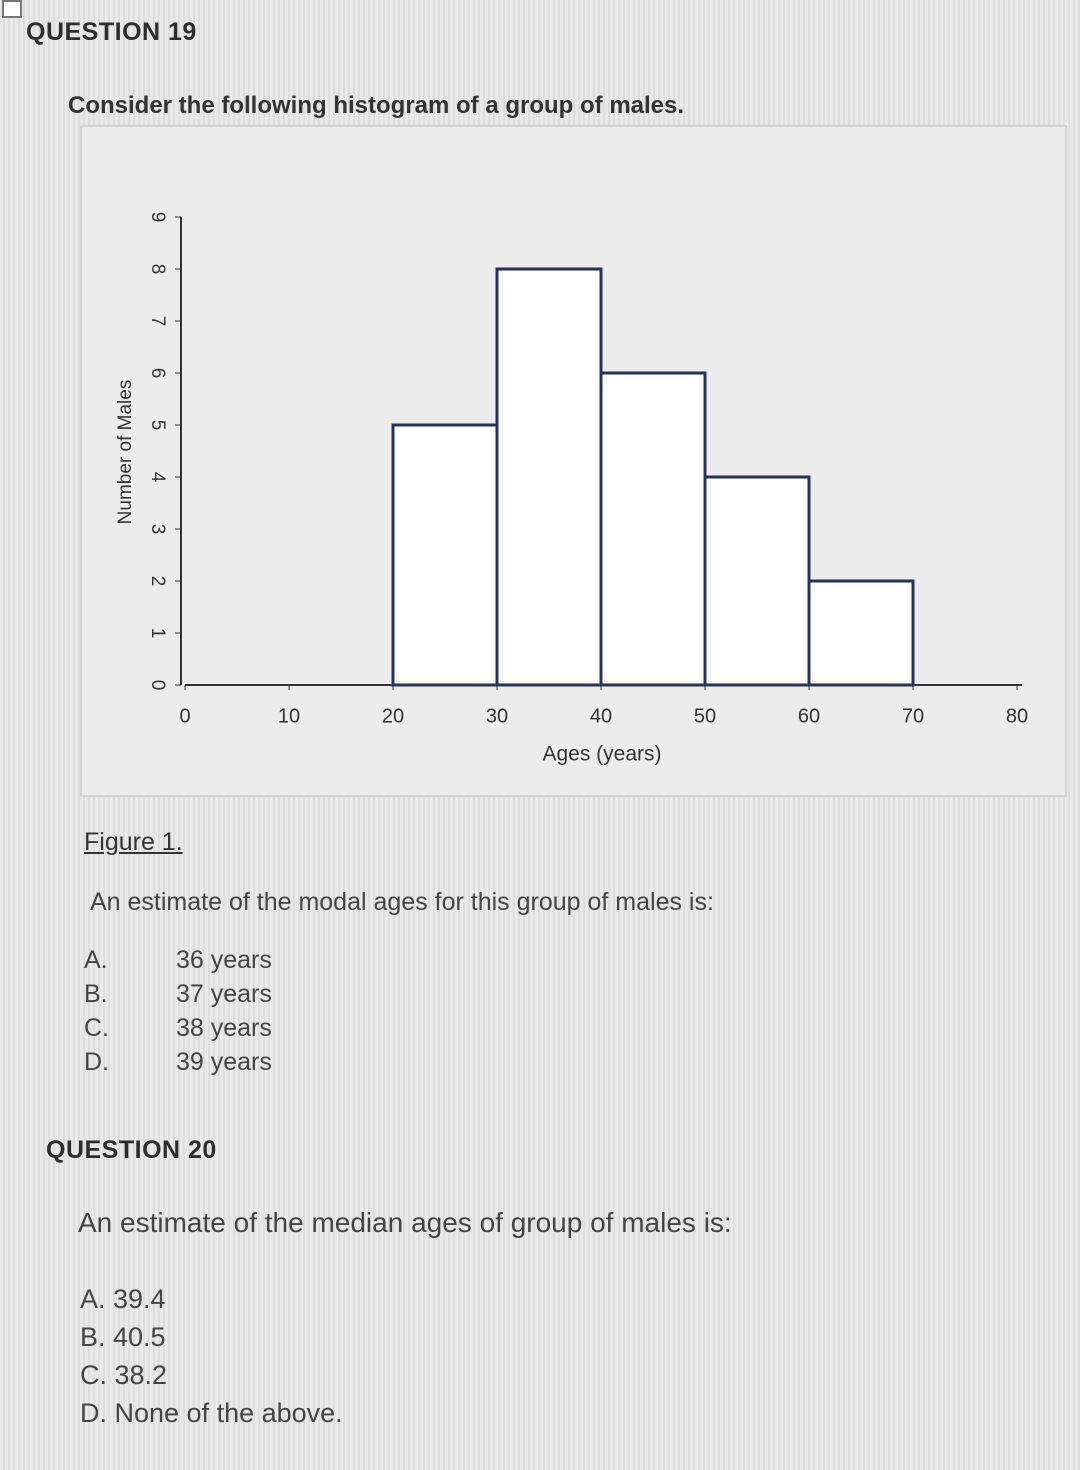  I want to click on question-title: QUESTION 20, so click(131, 1150).